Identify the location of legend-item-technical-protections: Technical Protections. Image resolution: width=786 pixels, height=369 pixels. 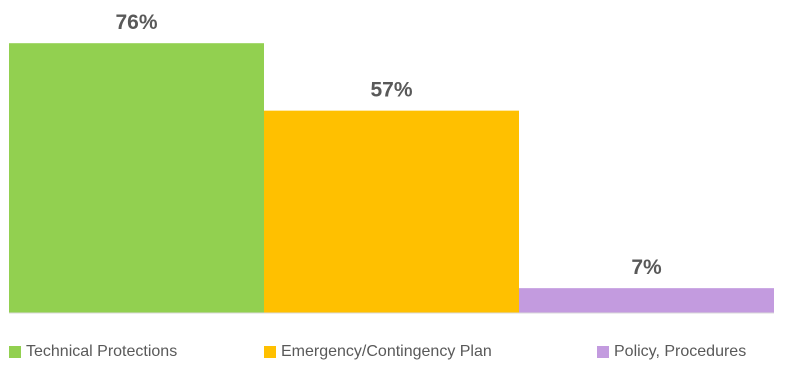
(93, 352).